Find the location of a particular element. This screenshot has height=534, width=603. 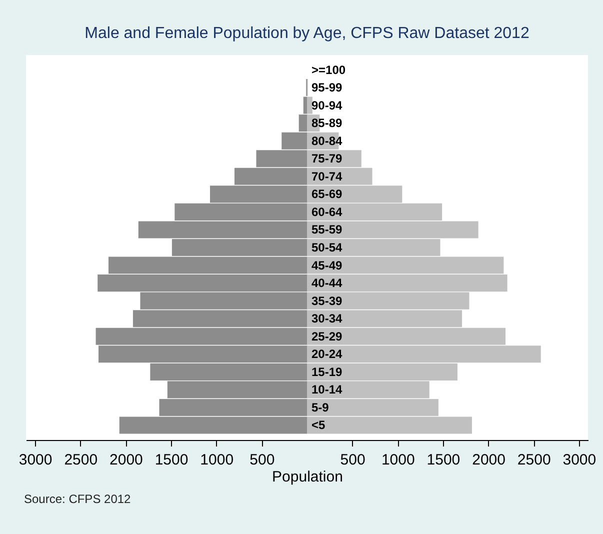

y-tick-label: 50-54 is located at coordinates (327, 247).